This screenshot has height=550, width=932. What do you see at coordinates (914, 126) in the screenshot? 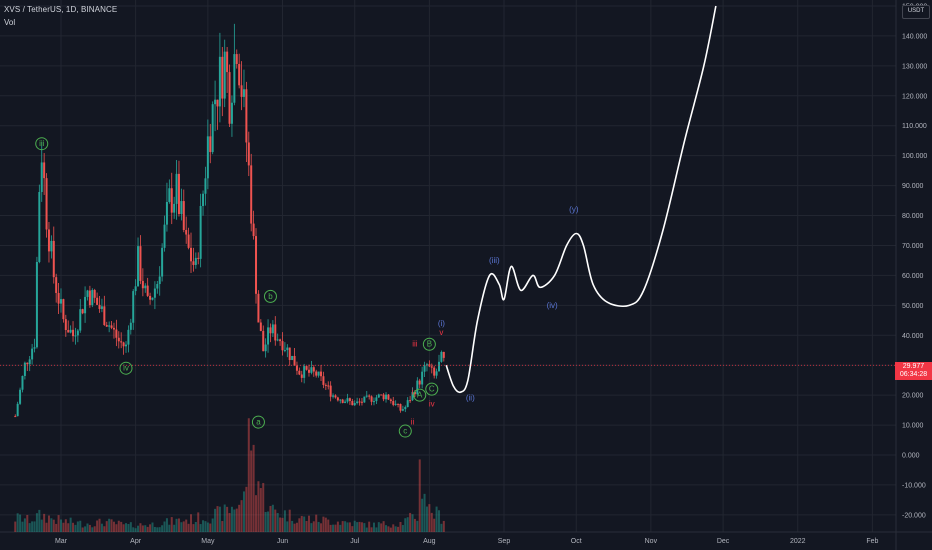
I see `y-tick-label: 110.000` at bounding box center [914, 126].